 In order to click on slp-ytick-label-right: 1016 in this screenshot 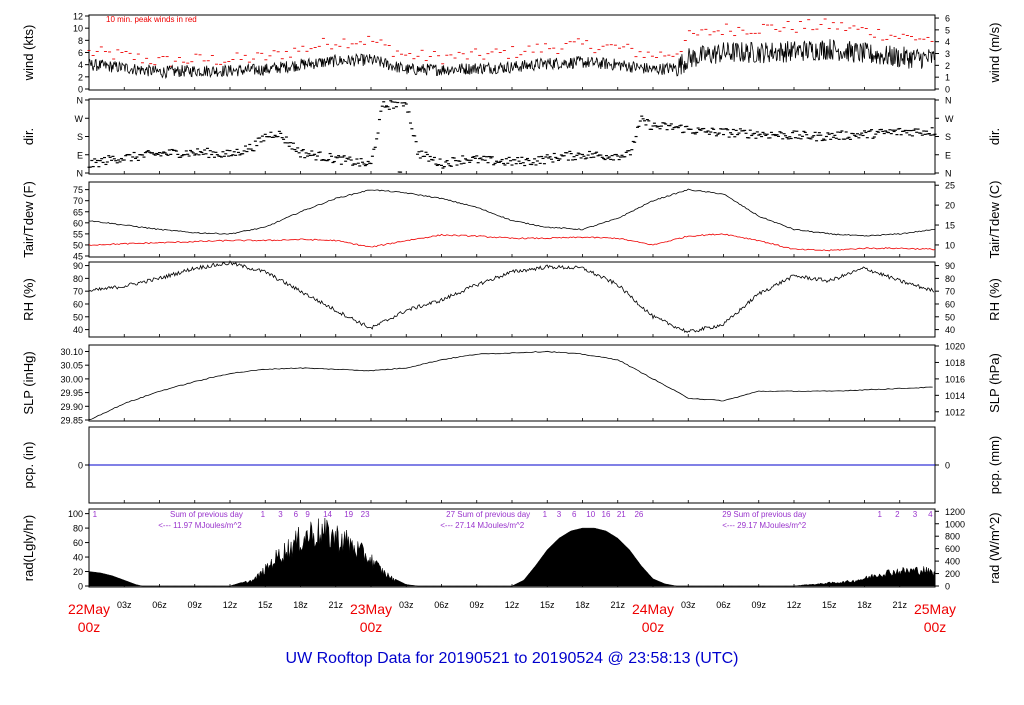, I will do `click(955, 379)`.